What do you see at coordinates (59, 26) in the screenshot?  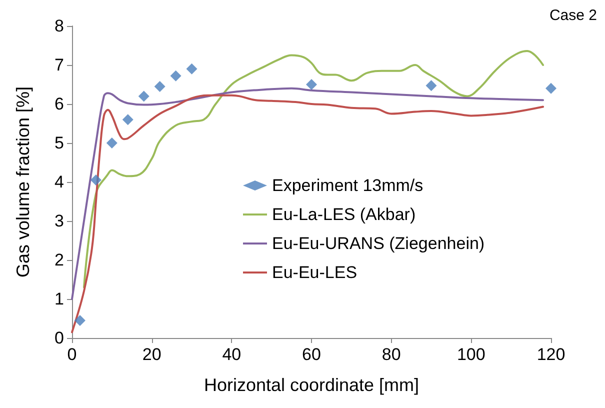 I see `y-tick-label: 8` at bounding box center [59, 26].